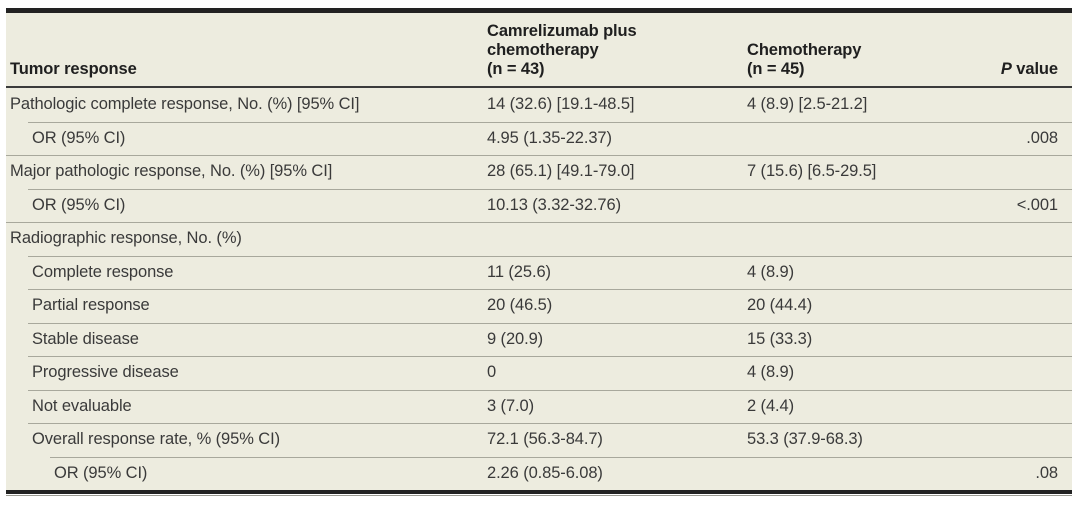  I want to click on chemotherapy-value: 4 (8.9) [2.5-21.2], so click(807, 104).